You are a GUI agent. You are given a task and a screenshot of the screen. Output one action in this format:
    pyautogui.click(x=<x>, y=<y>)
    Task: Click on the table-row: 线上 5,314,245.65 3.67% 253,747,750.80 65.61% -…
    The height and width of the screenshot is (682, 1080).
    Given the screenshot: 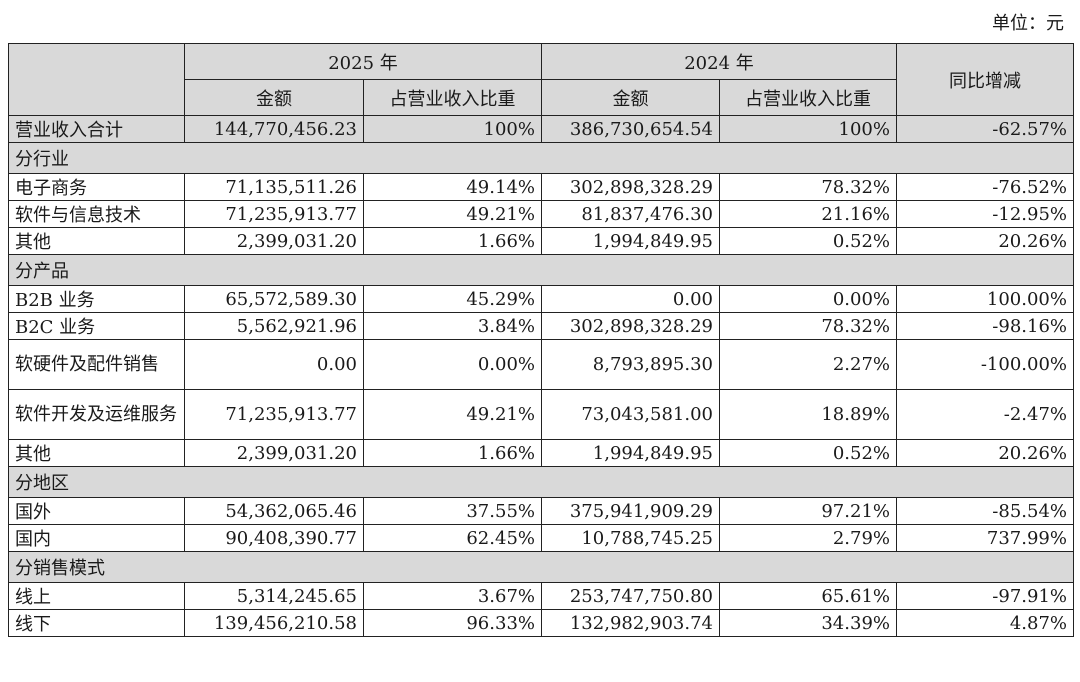 What is the action you would take?
    pyautogui.click(x=541, y=596)
    